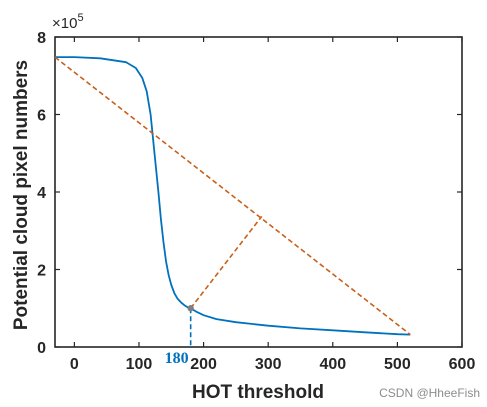 Image resolution: width=487 pixels, height=407 pixels. I want to click on threshold-marker, so click(190, 308).